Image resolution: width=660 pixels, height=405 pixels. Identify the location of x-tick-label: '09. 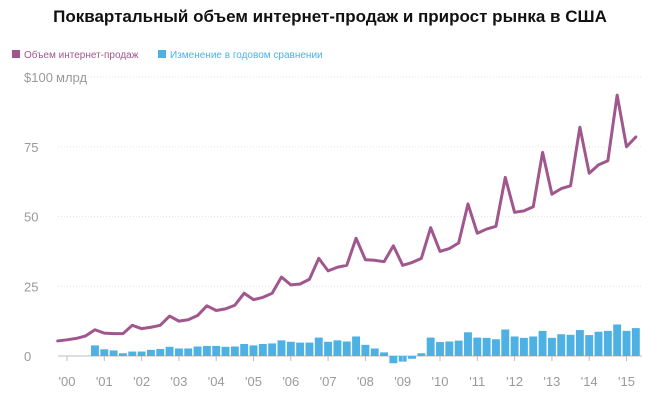
(402, 381).